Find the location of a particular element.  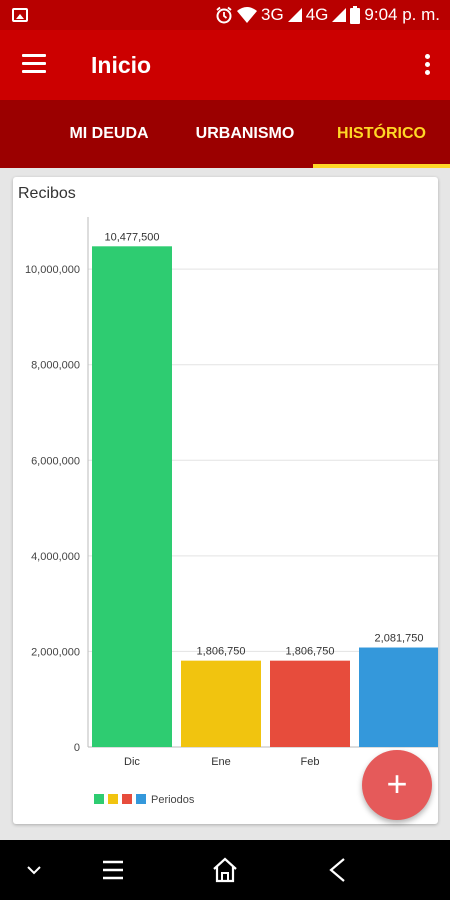

bar-feb is located at coordinates (310, 703).